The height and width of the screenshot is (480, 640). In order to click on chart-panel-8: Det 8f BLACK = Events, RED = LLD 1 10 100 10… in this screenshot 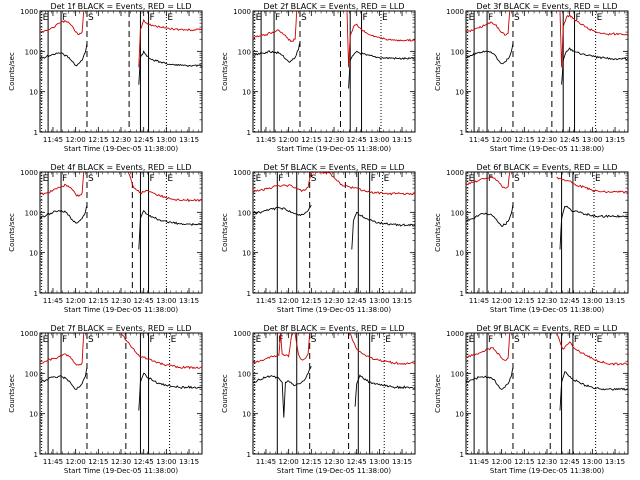, I will do `click(318, 399)`.